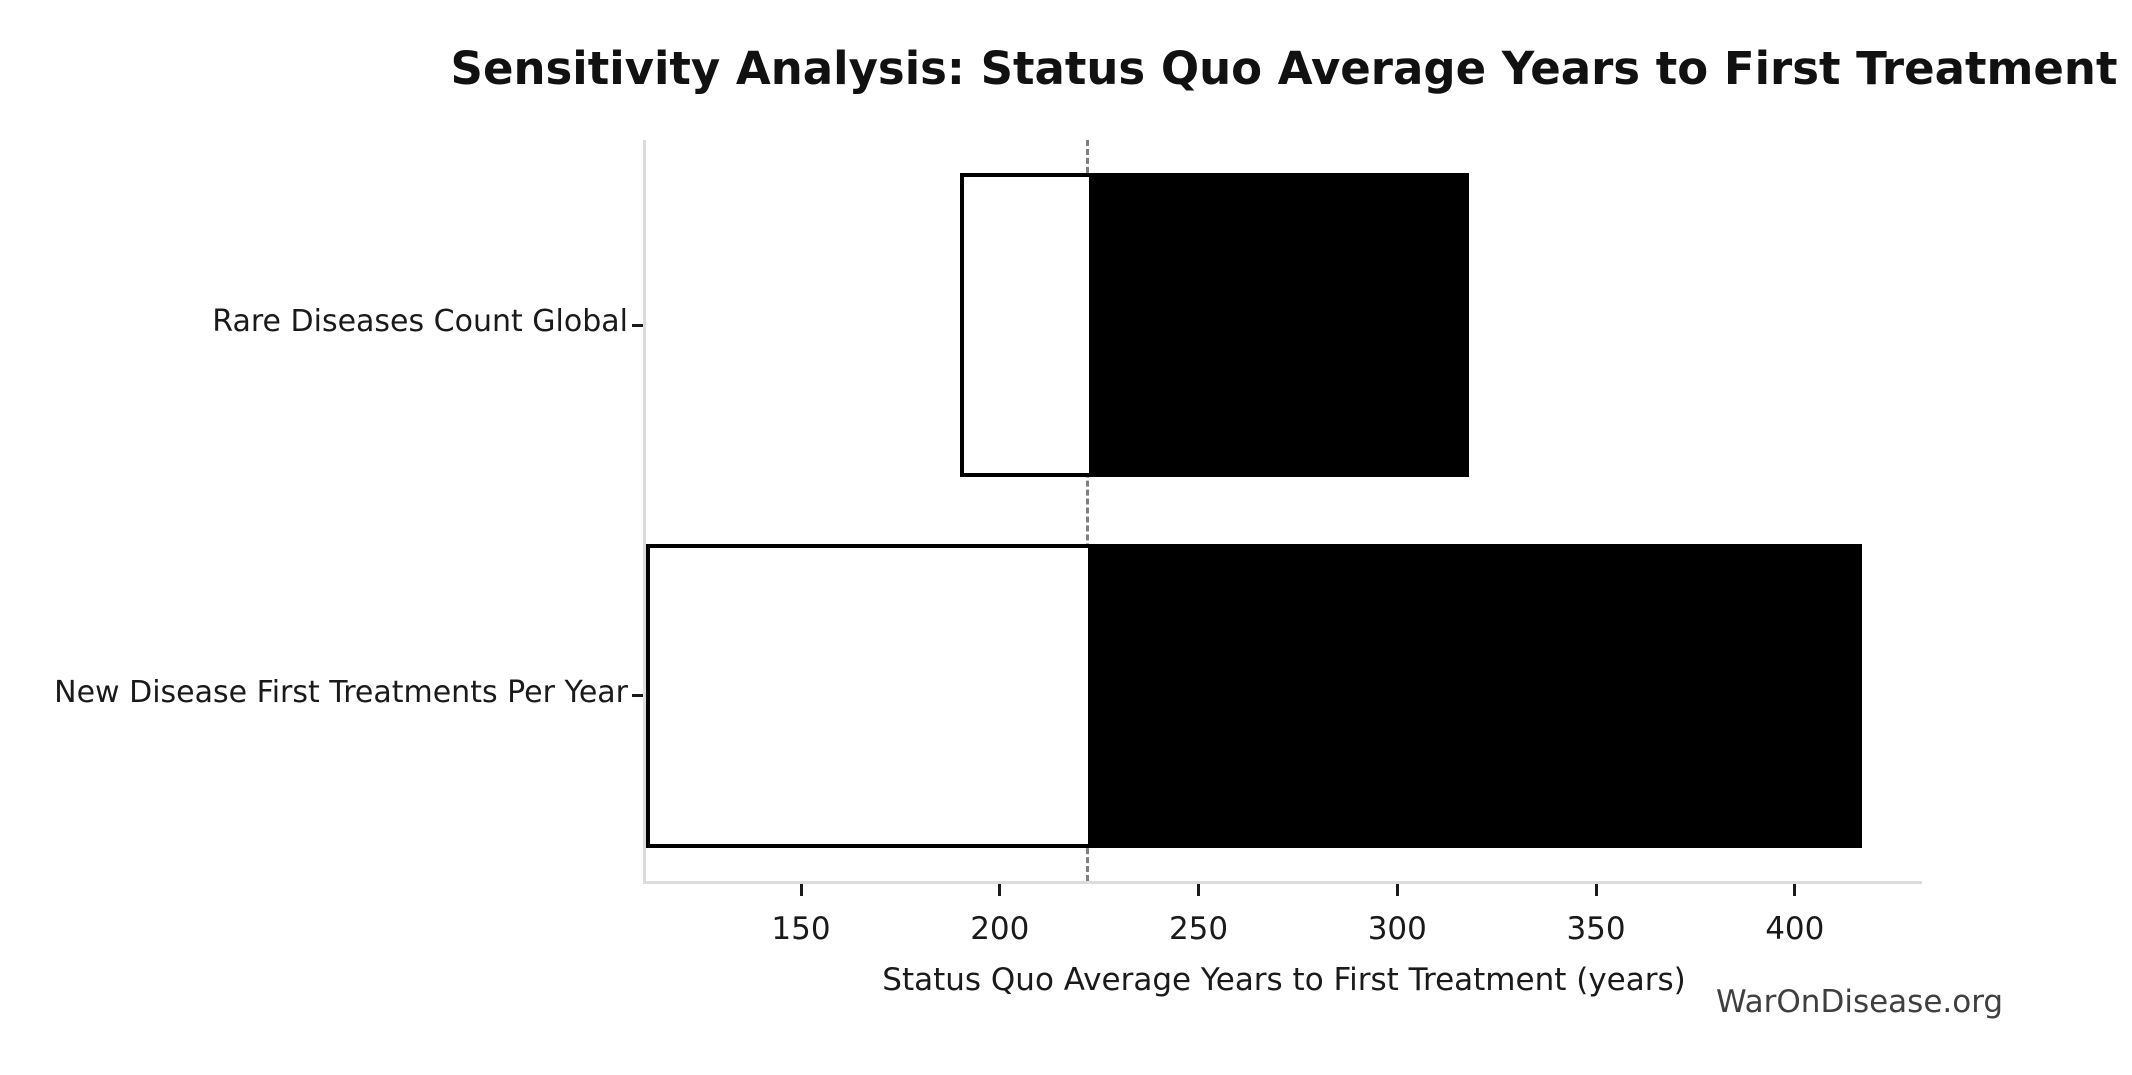 Image resolution: width=2132 pixels, height=1075 pixels. I want to click on x-tick-label: 400, so click(1795, 929).